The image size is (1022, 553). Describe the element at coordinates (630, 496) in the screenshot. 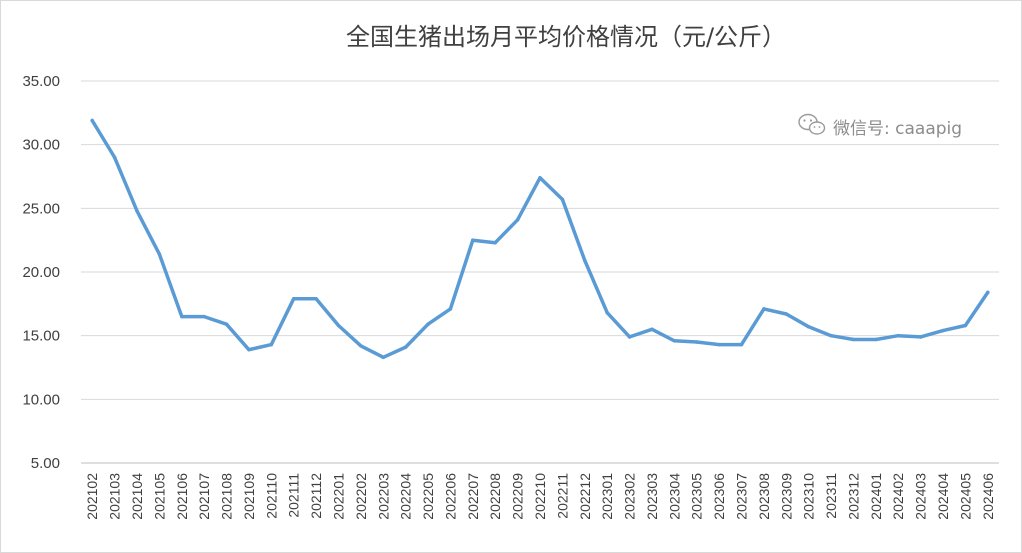

I see `x-tick-label: 202302` at that location.